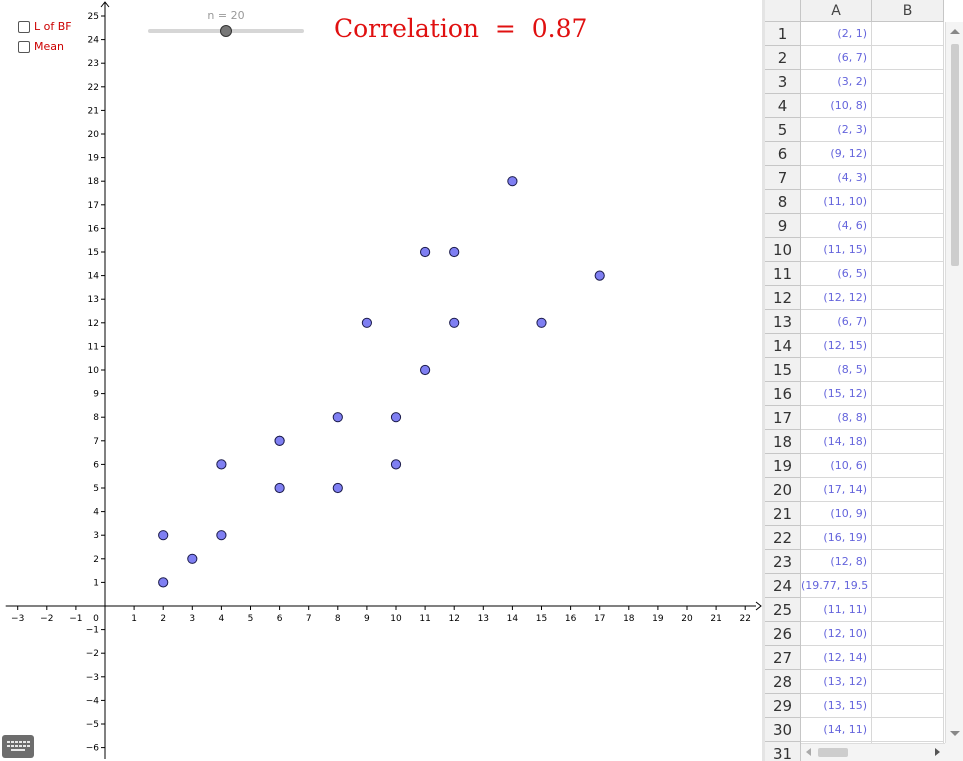 The height and width of the screenshot is (761, 963). I want to click on row-header: 30, so click(783, 730).